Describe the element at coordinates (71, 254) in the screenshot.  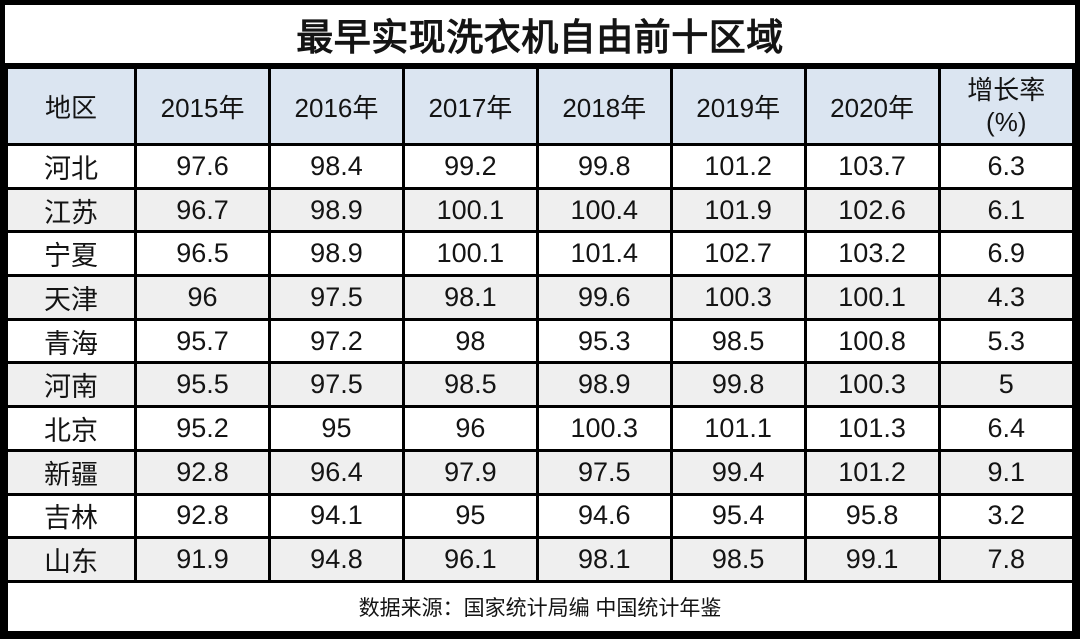
I see `region-cell: 宁夏` at that location.